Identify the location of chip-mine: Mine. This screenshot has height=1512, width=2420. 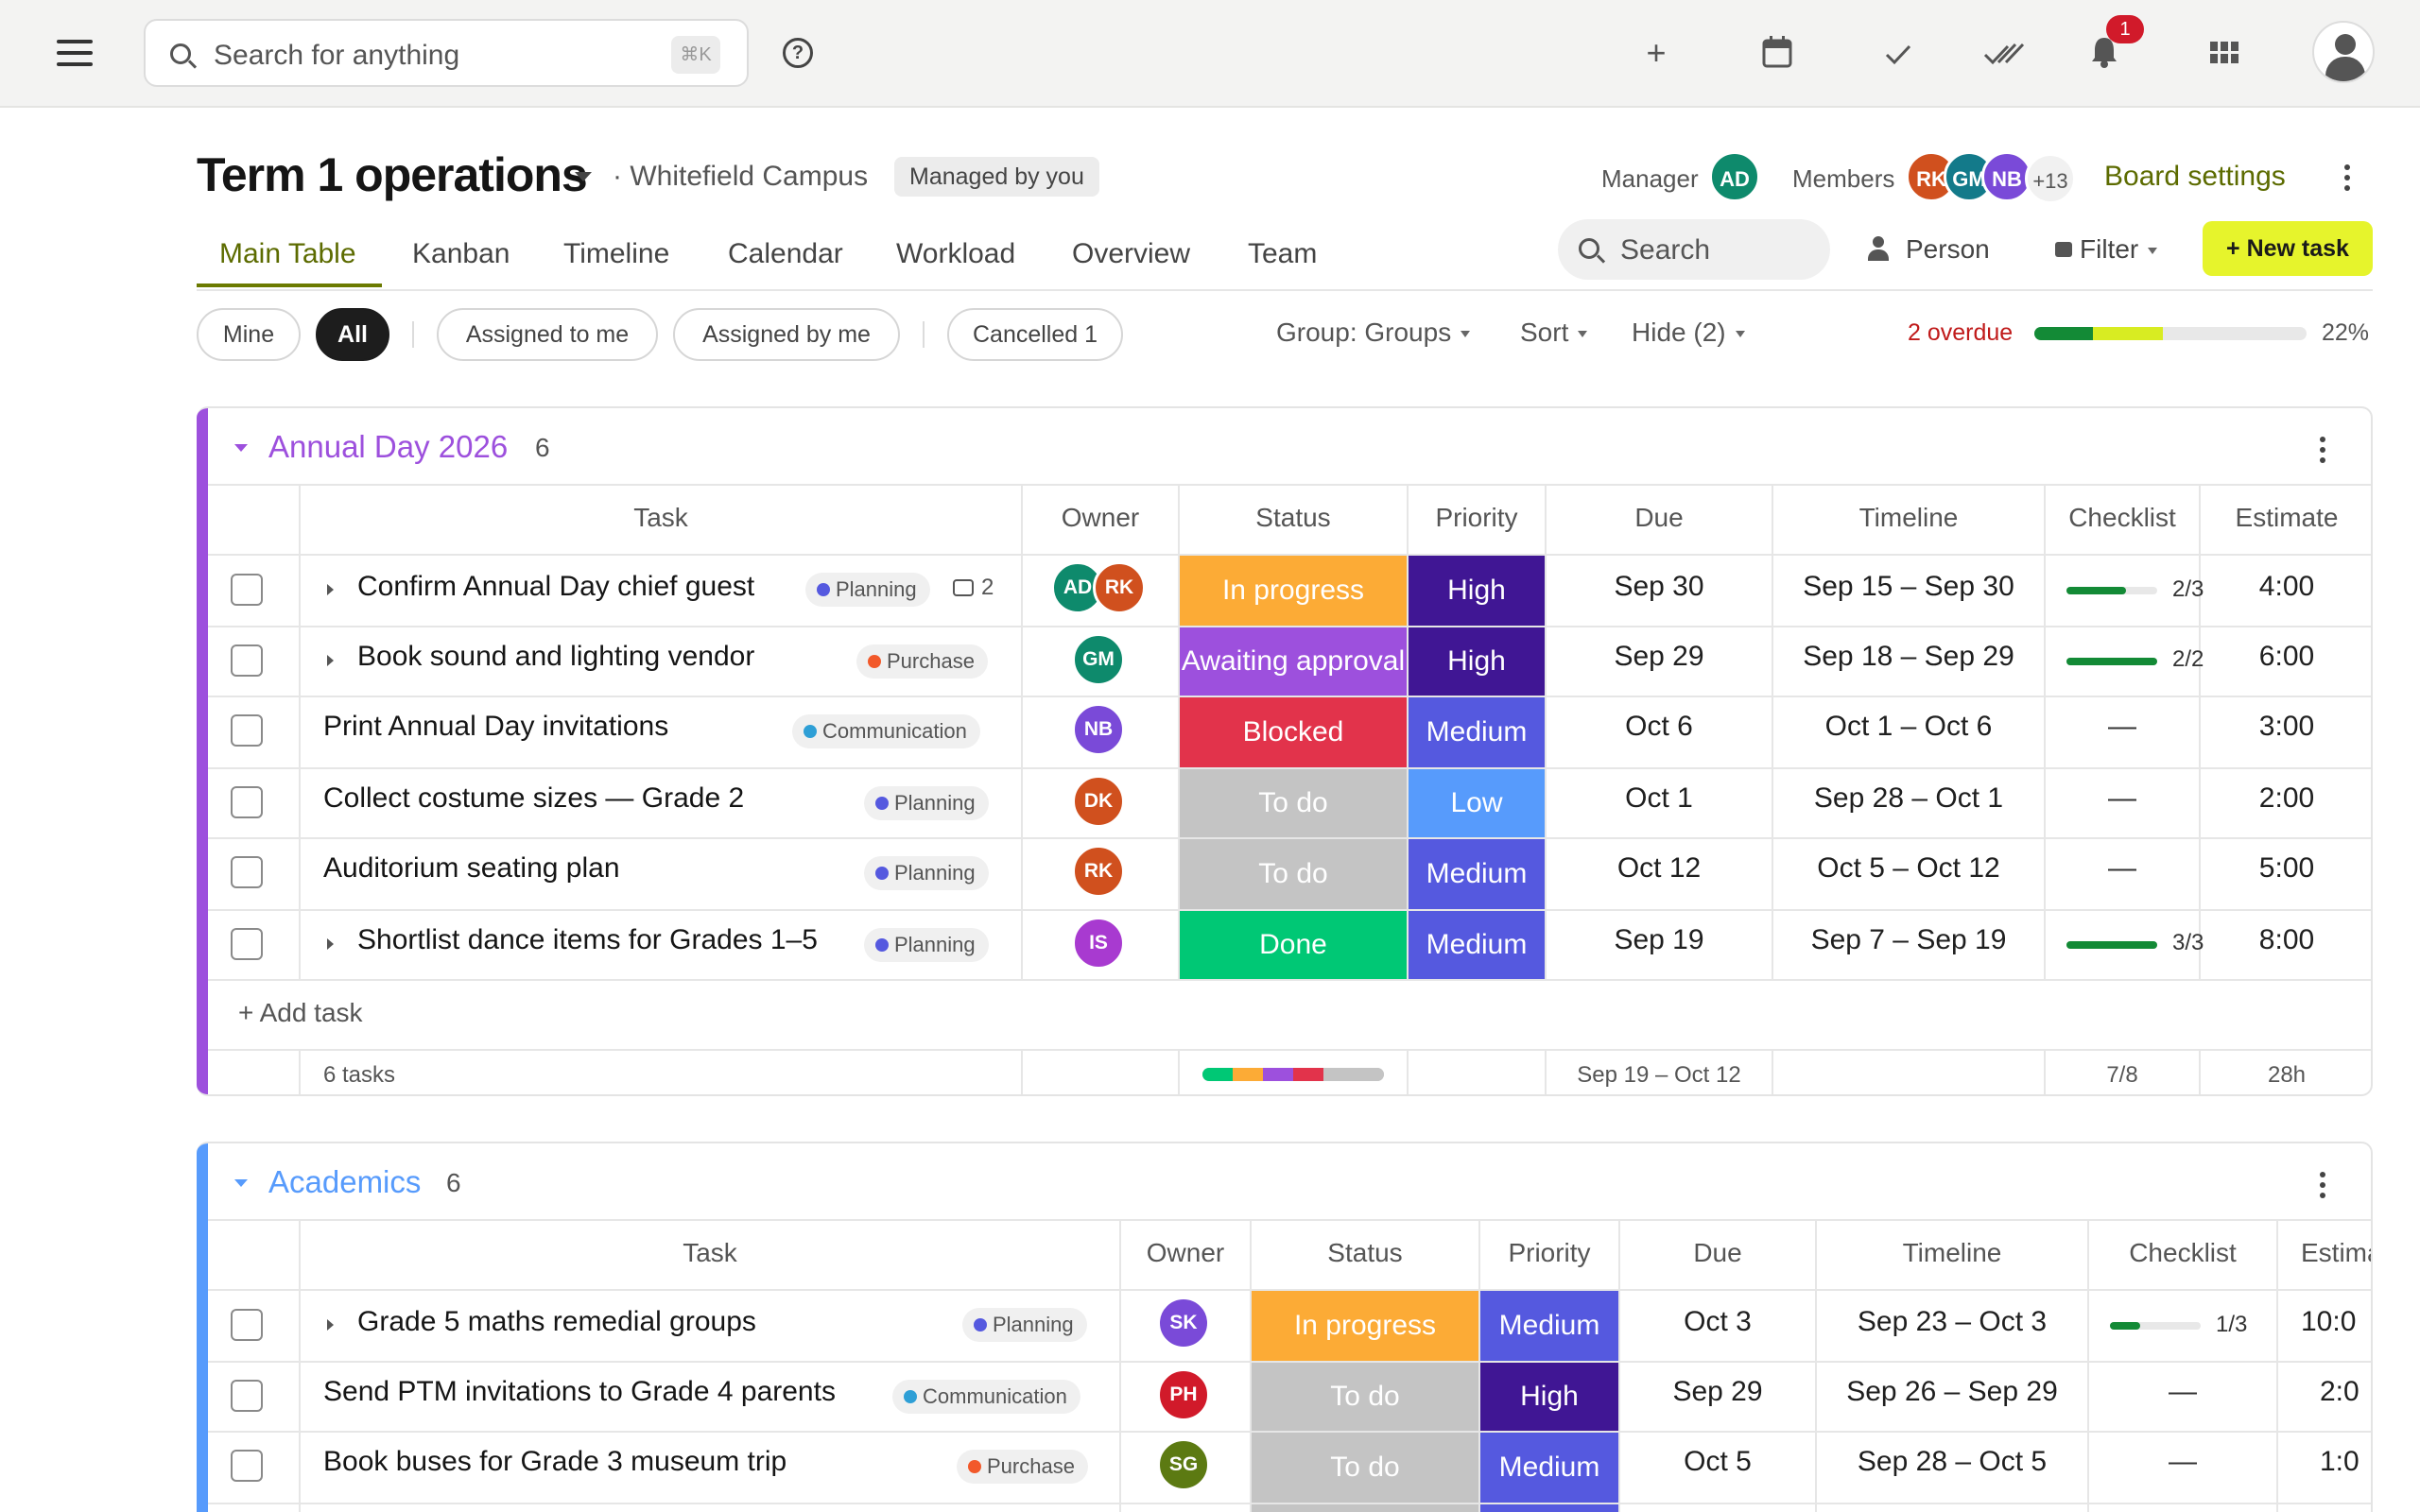
(249, 334).